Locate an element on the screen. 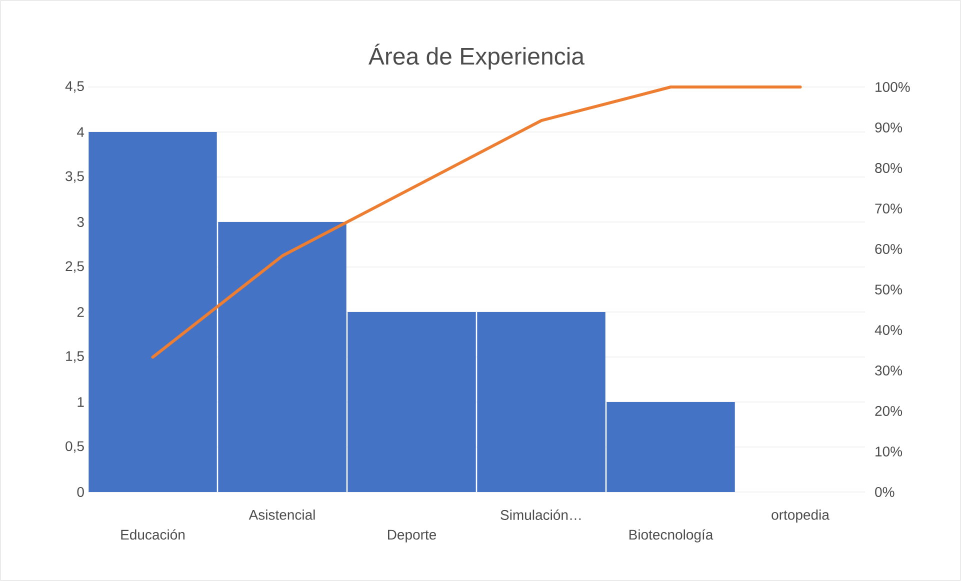  y-tick-label: 3,5 is located at coordinates (75, 177).